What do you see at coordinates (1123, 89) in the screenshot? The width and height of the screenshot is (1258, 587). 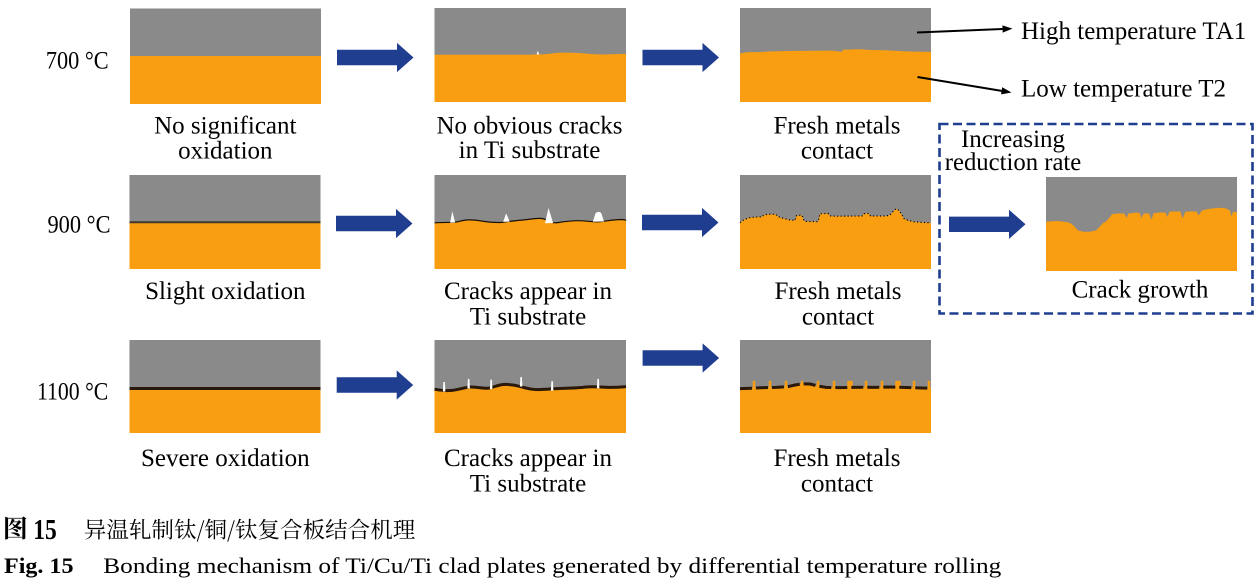 I see `svg-text: Low temperature T2` at bounding box center [1123, 89].